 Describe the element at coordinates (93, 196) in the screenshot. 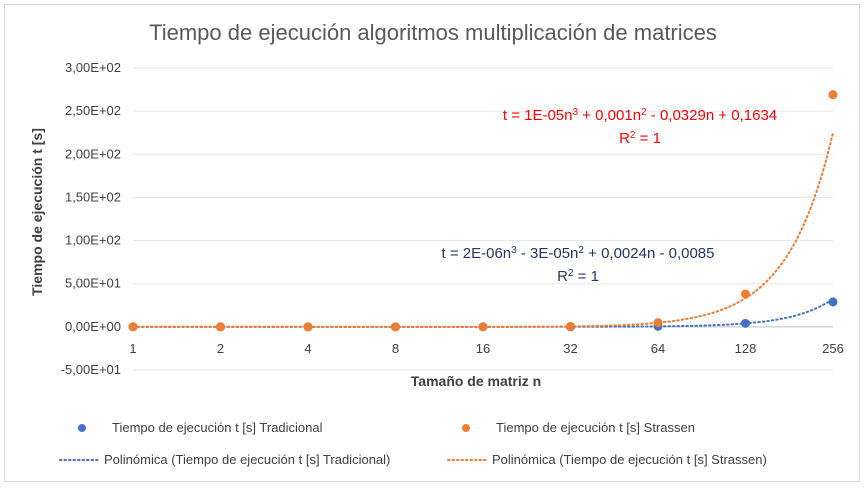

I see `y-tick-label: 1,50E+02` at that location.